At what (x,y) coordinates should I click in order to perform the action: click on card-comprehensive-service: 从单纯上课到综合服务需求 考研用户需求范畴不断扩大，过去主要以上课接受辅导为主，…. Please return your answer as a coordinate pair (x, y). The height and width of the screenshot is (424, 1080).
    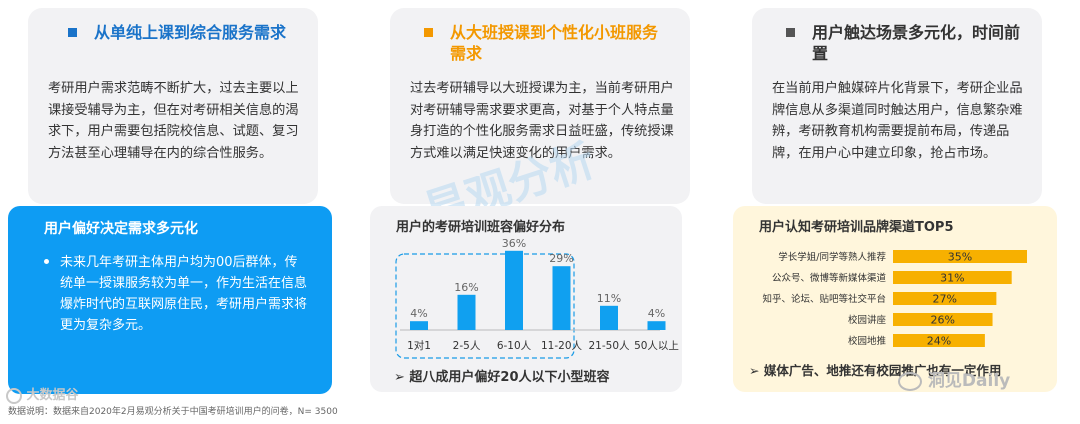
    Looking at the image, I should click on (173, 106).